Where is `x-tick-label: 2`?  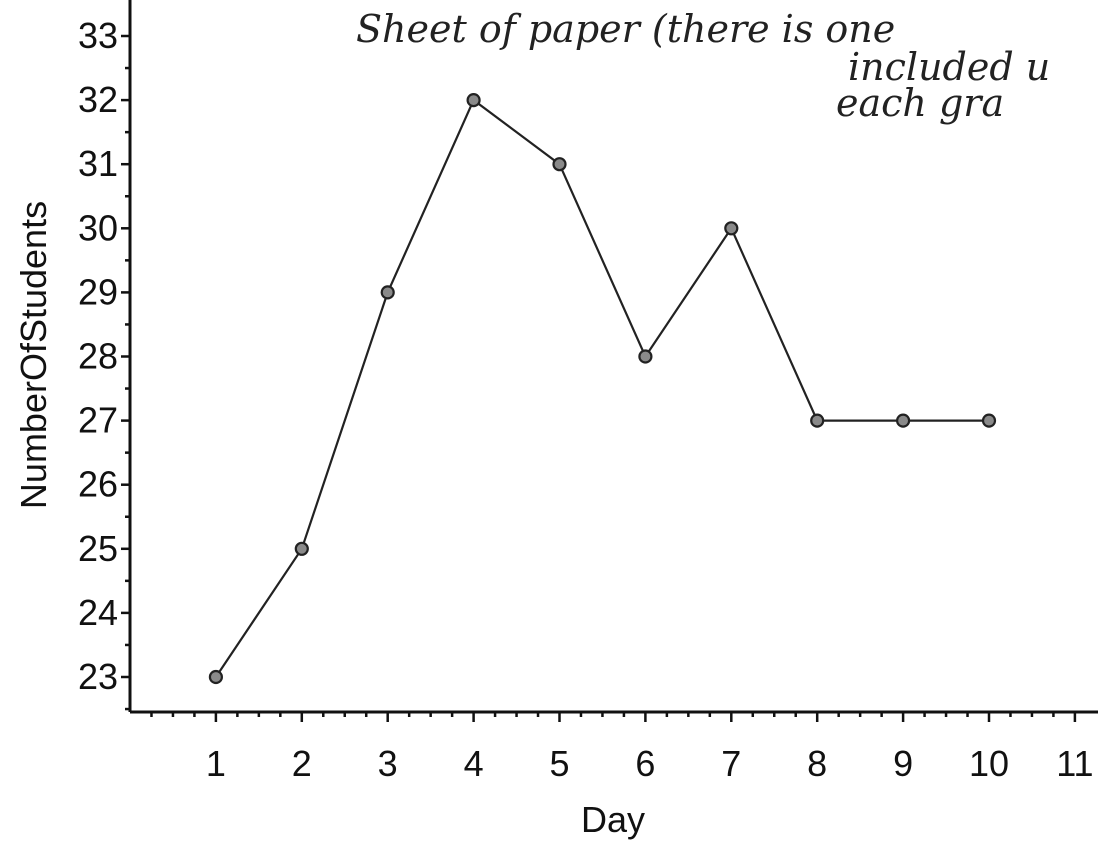
x-tick-label: 2 is located at coordinates (302, 763).